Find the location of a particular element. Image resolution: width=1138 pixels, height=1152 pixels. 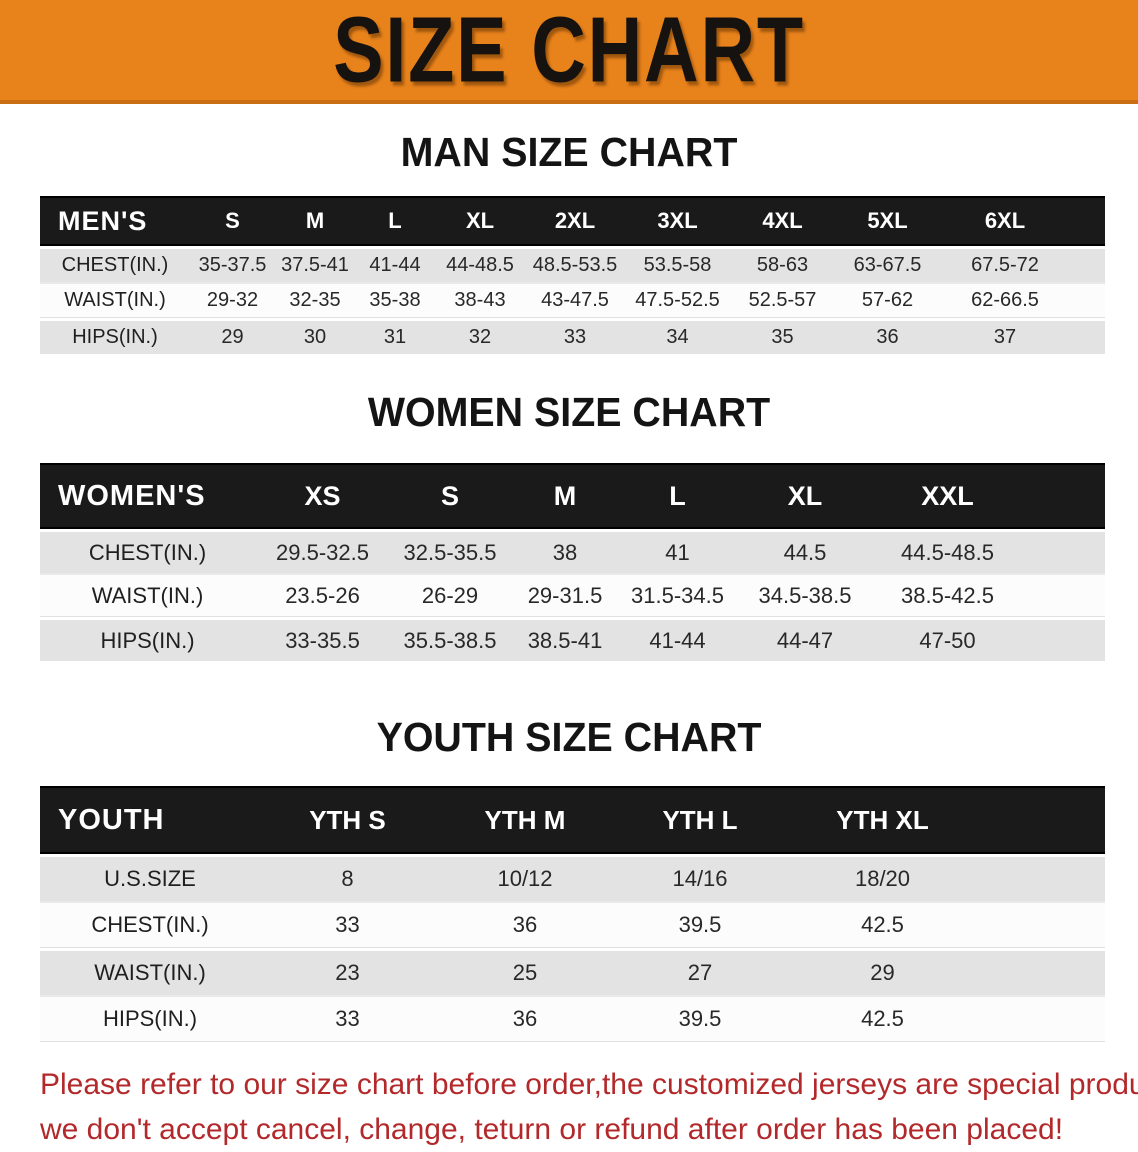

size-value-cell: 27 is located at coordinates (700, 971).